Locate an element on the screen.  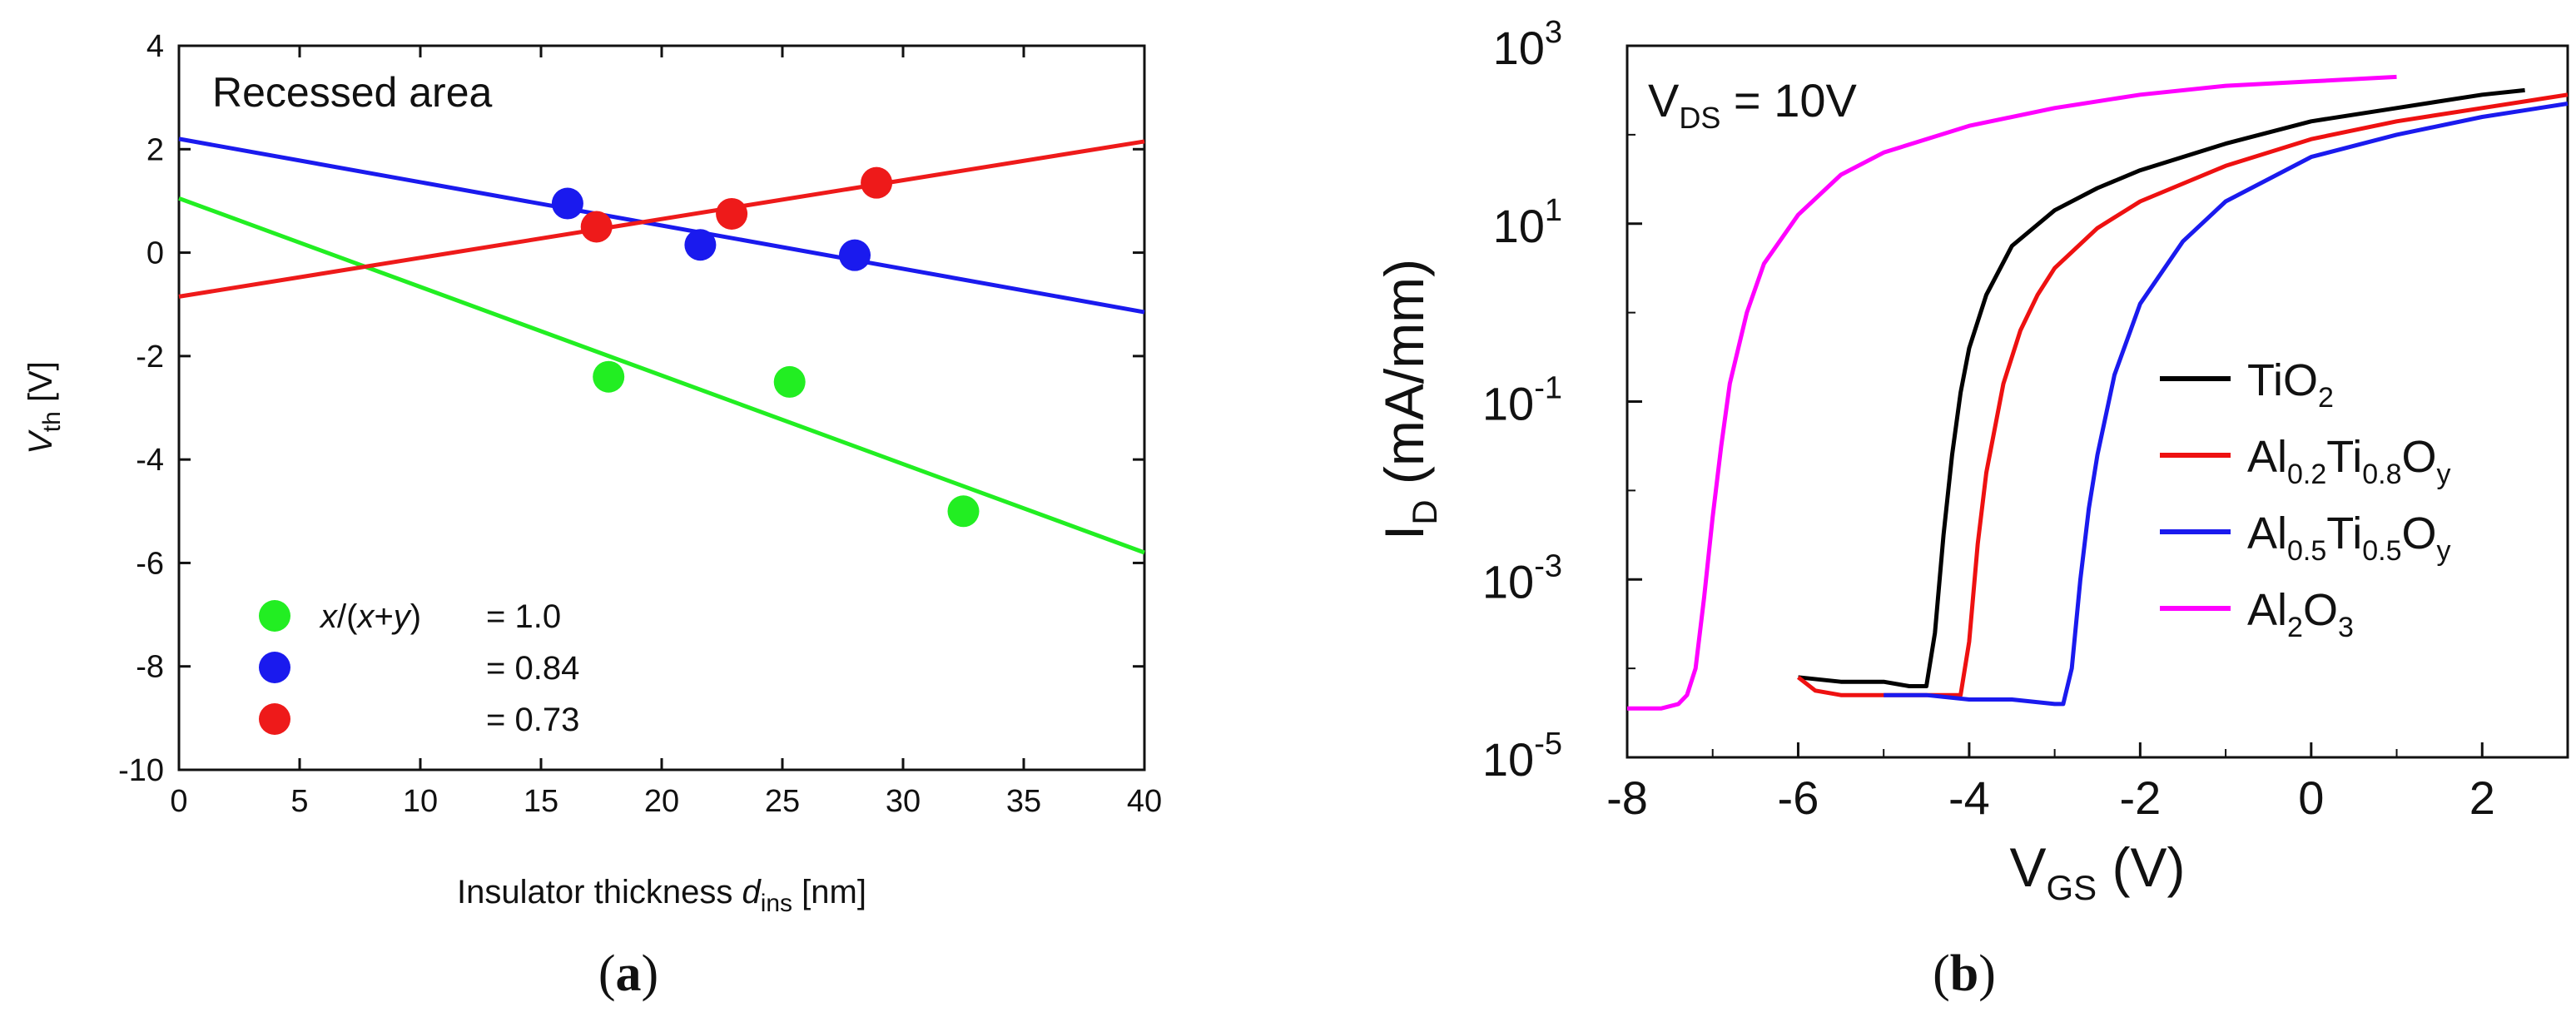
panel-b-xlabel-unit: (V) is located at coordinates (2141, 867).